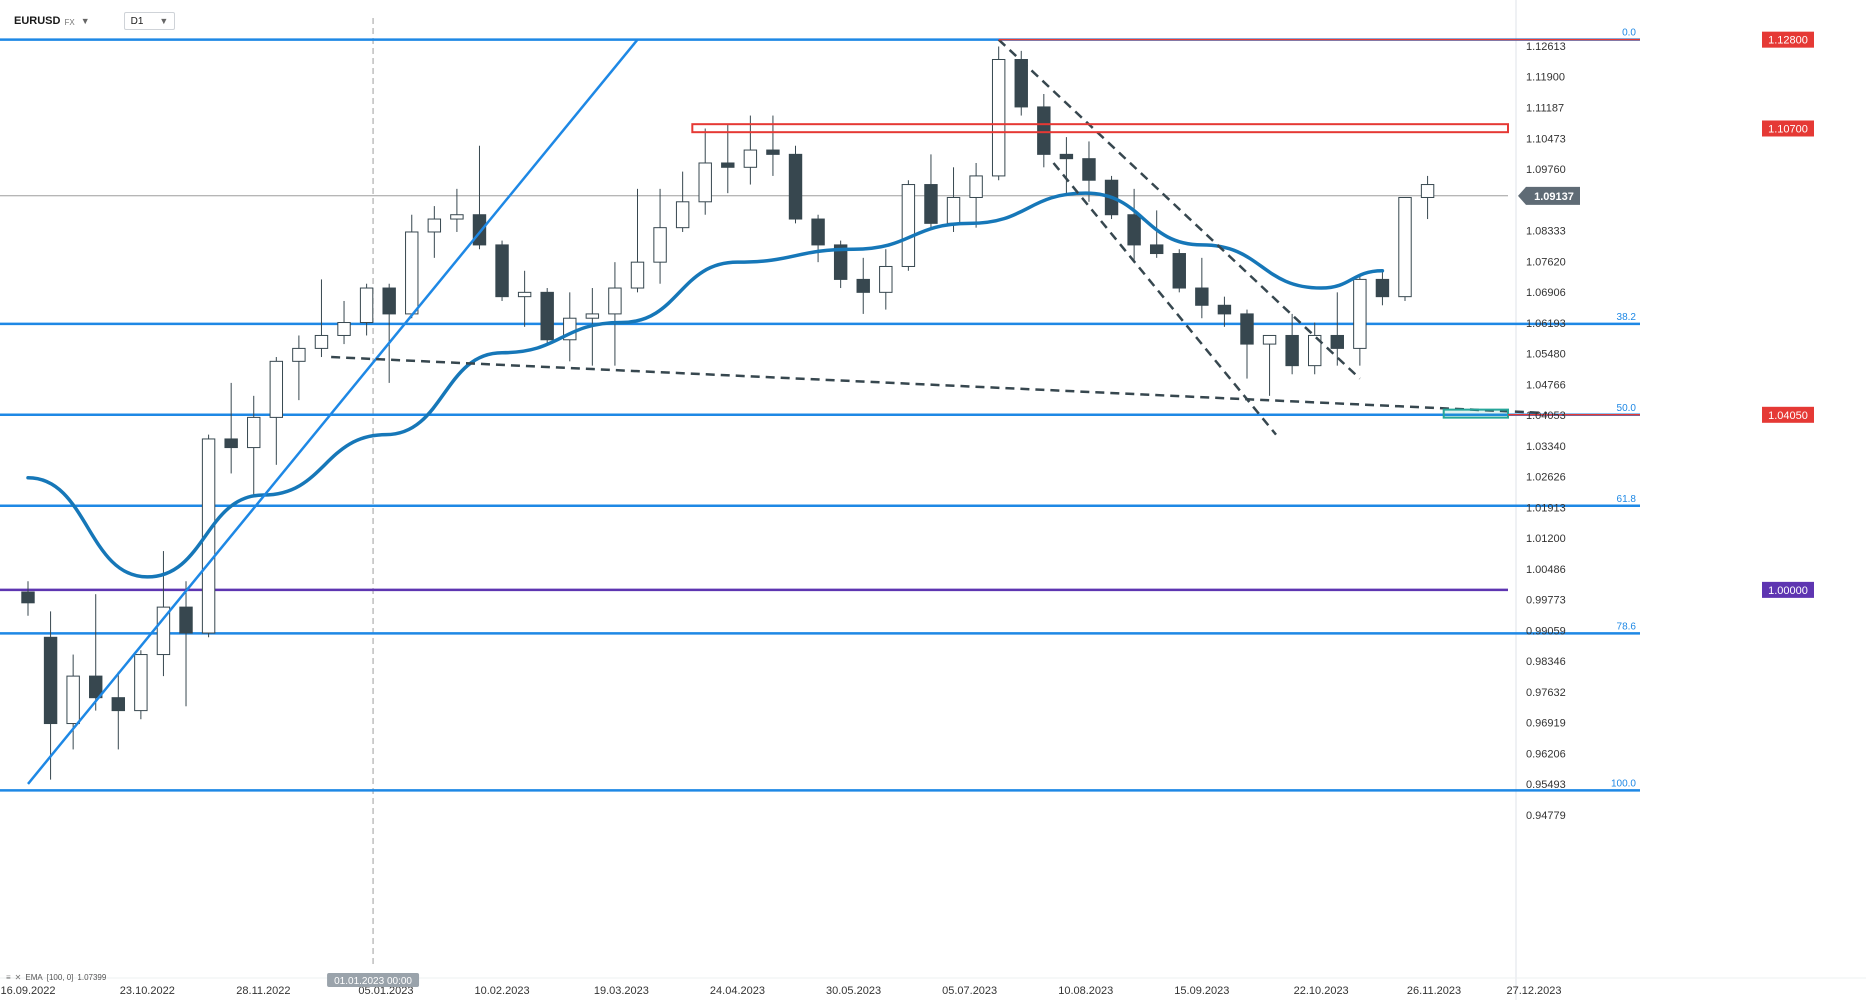  Describe the element at coordinates (1546, 724) in the screenshot. I see `price-tick-label: 0.96919` at that location.